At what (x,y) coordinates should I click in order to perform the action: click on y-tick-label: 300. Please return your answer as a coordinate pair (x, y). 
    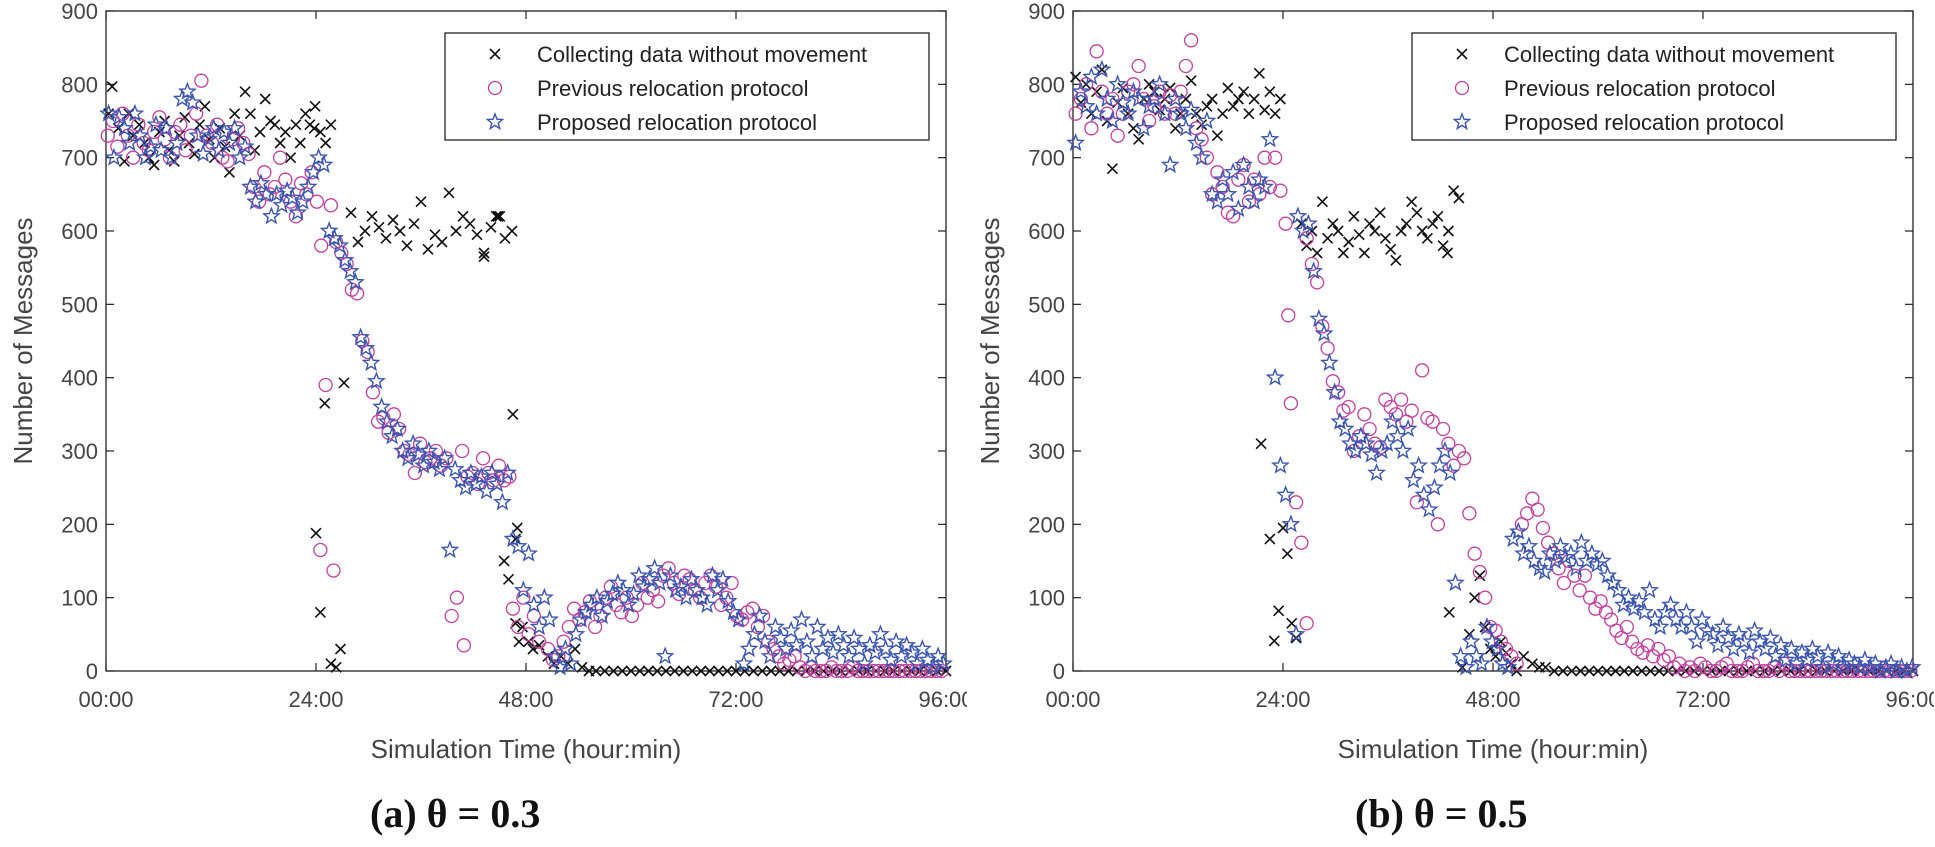
    Looking at the image, I should click on (1046, 451).